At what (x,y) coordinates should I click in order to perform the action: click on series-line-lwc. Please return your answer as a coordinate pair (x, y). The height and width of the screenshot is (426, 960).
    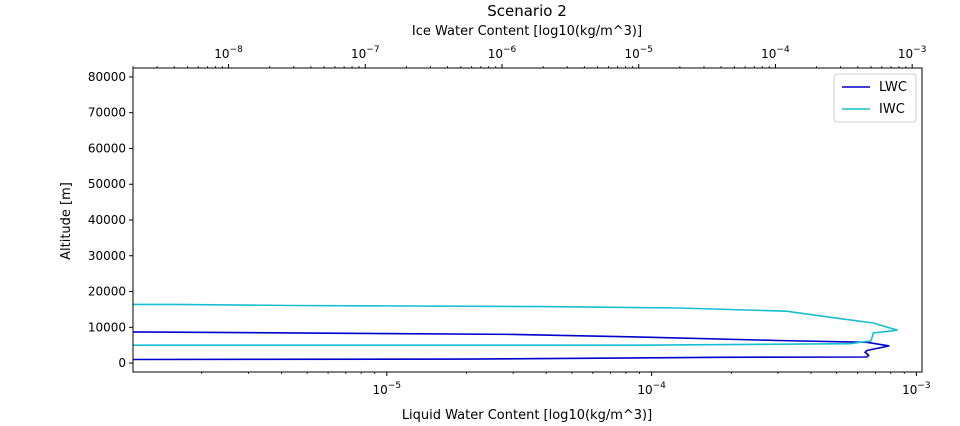
    Looking at the image, I should click on (511, 346).